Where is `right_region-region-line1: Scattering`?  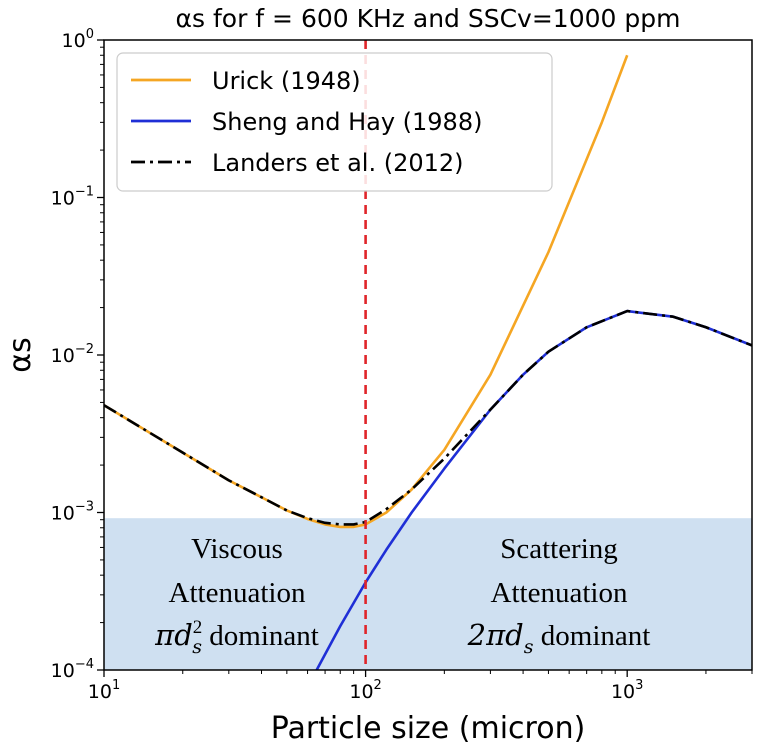
right_region-region-line1: Scattering is located at coordinates (559, 549).